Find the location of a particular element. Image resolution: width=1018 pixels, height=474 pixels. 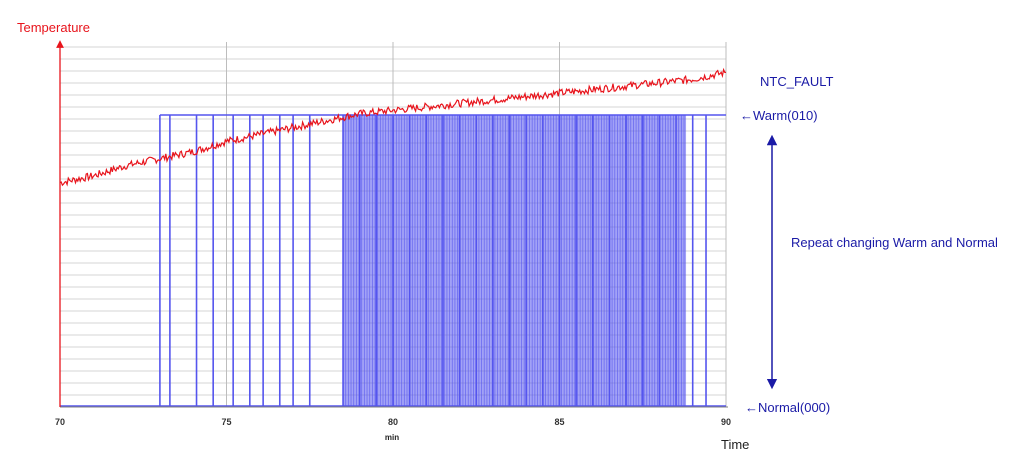

x-axis-title: min is located at coordinates (392, 437).